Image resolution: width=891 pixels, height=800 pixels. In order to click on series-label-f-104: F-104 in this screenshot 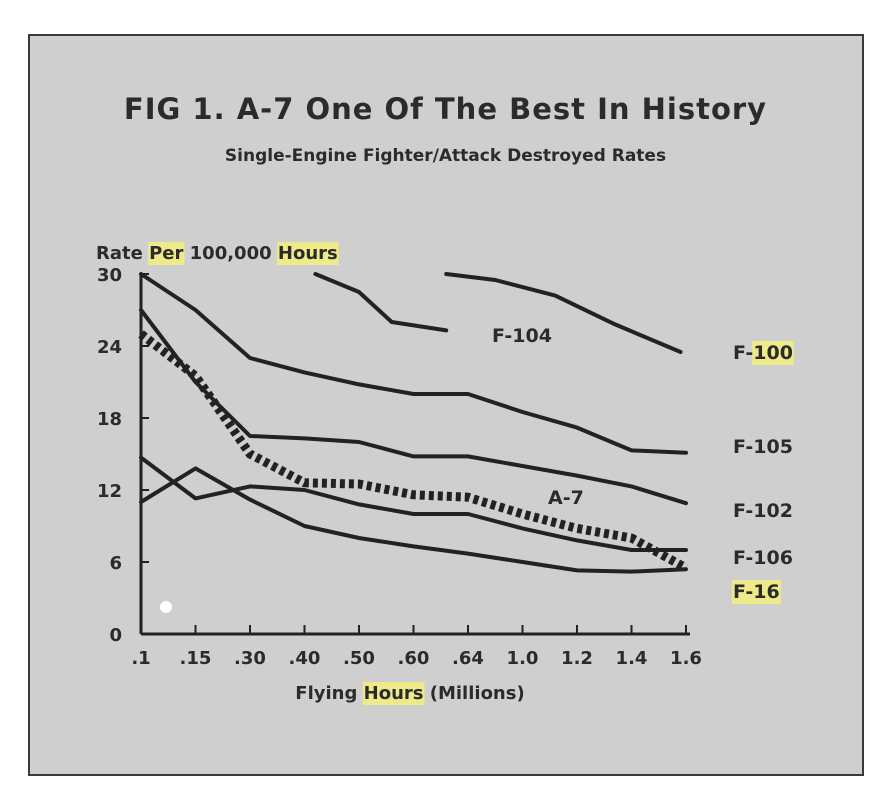, I will do `click(522, 336)`.